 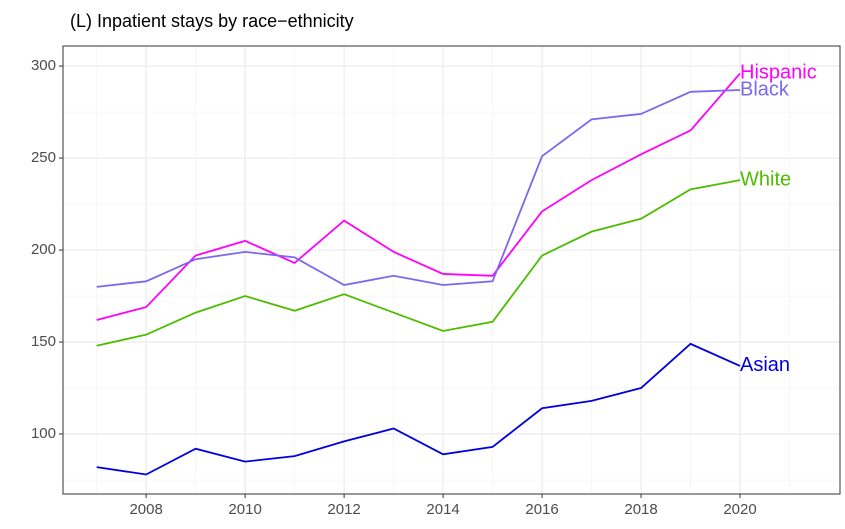 What do you see at coordinates (739, 509) in the screenshot?
I see `x-tick-label: 2020` at bounding box center [739, 509].